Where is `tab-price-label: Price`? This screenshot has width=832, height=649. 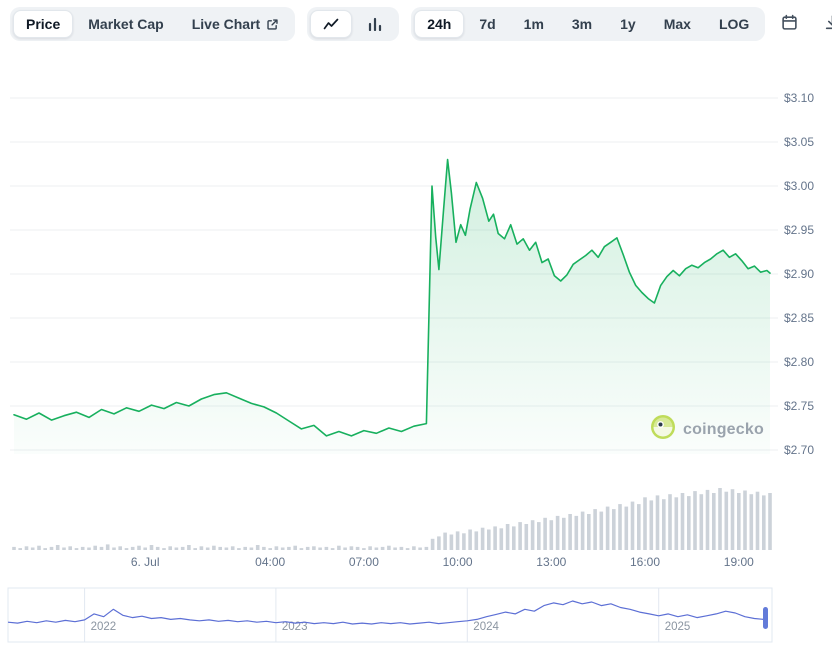
tab-price-label: Price is located at coordinates (43, 24).